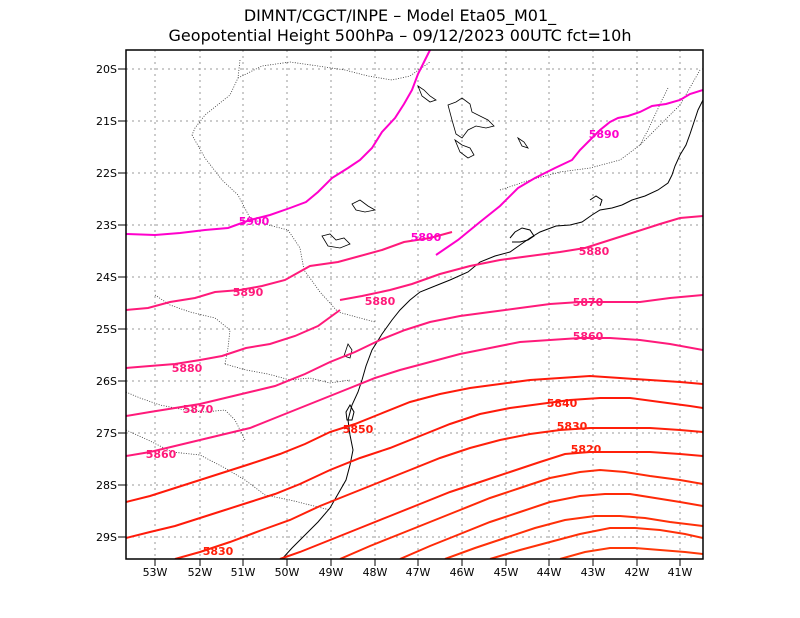  Describe the element at coordinates (400, 15) in the screenshot. I see `map-title-line-1: DIMNT/CGCT/INPE – Model Eta05_M01_` at that location.